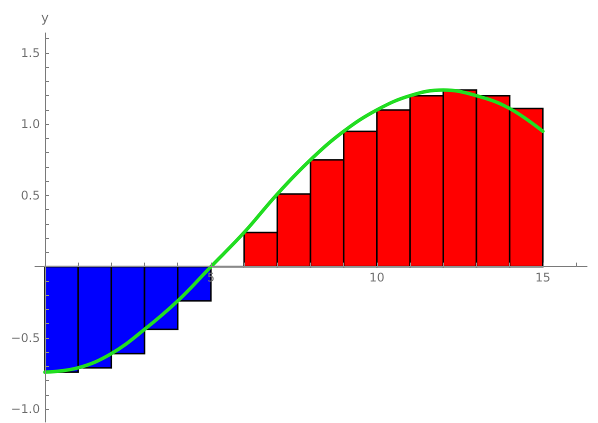  Describe the element at coordinates (30, 124) in the screenshot. I see `y-tick-label: 1.0` at that location.